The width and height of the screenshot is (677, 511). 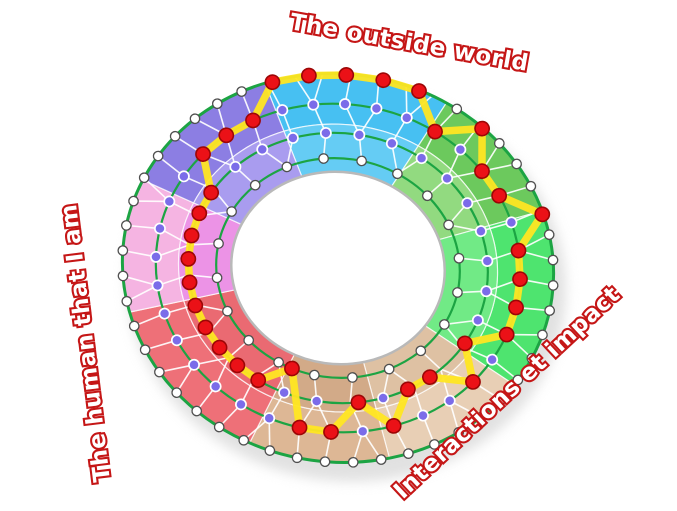 What do you see at coordinates (407, 389) in the screenshot?
I see `selected-node-spoke14` at bounding box center [407, 389].